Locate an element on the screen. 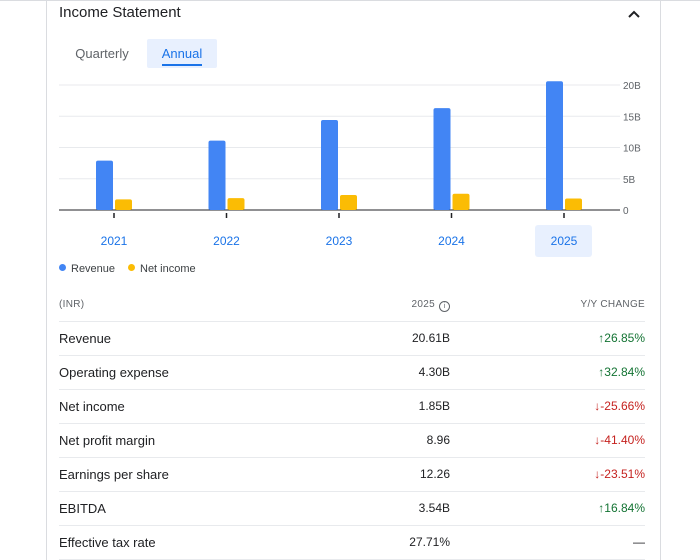 The width and height of the screenshot is (700, 560). tab-selected-indicator is located at coordinates (182, 65).